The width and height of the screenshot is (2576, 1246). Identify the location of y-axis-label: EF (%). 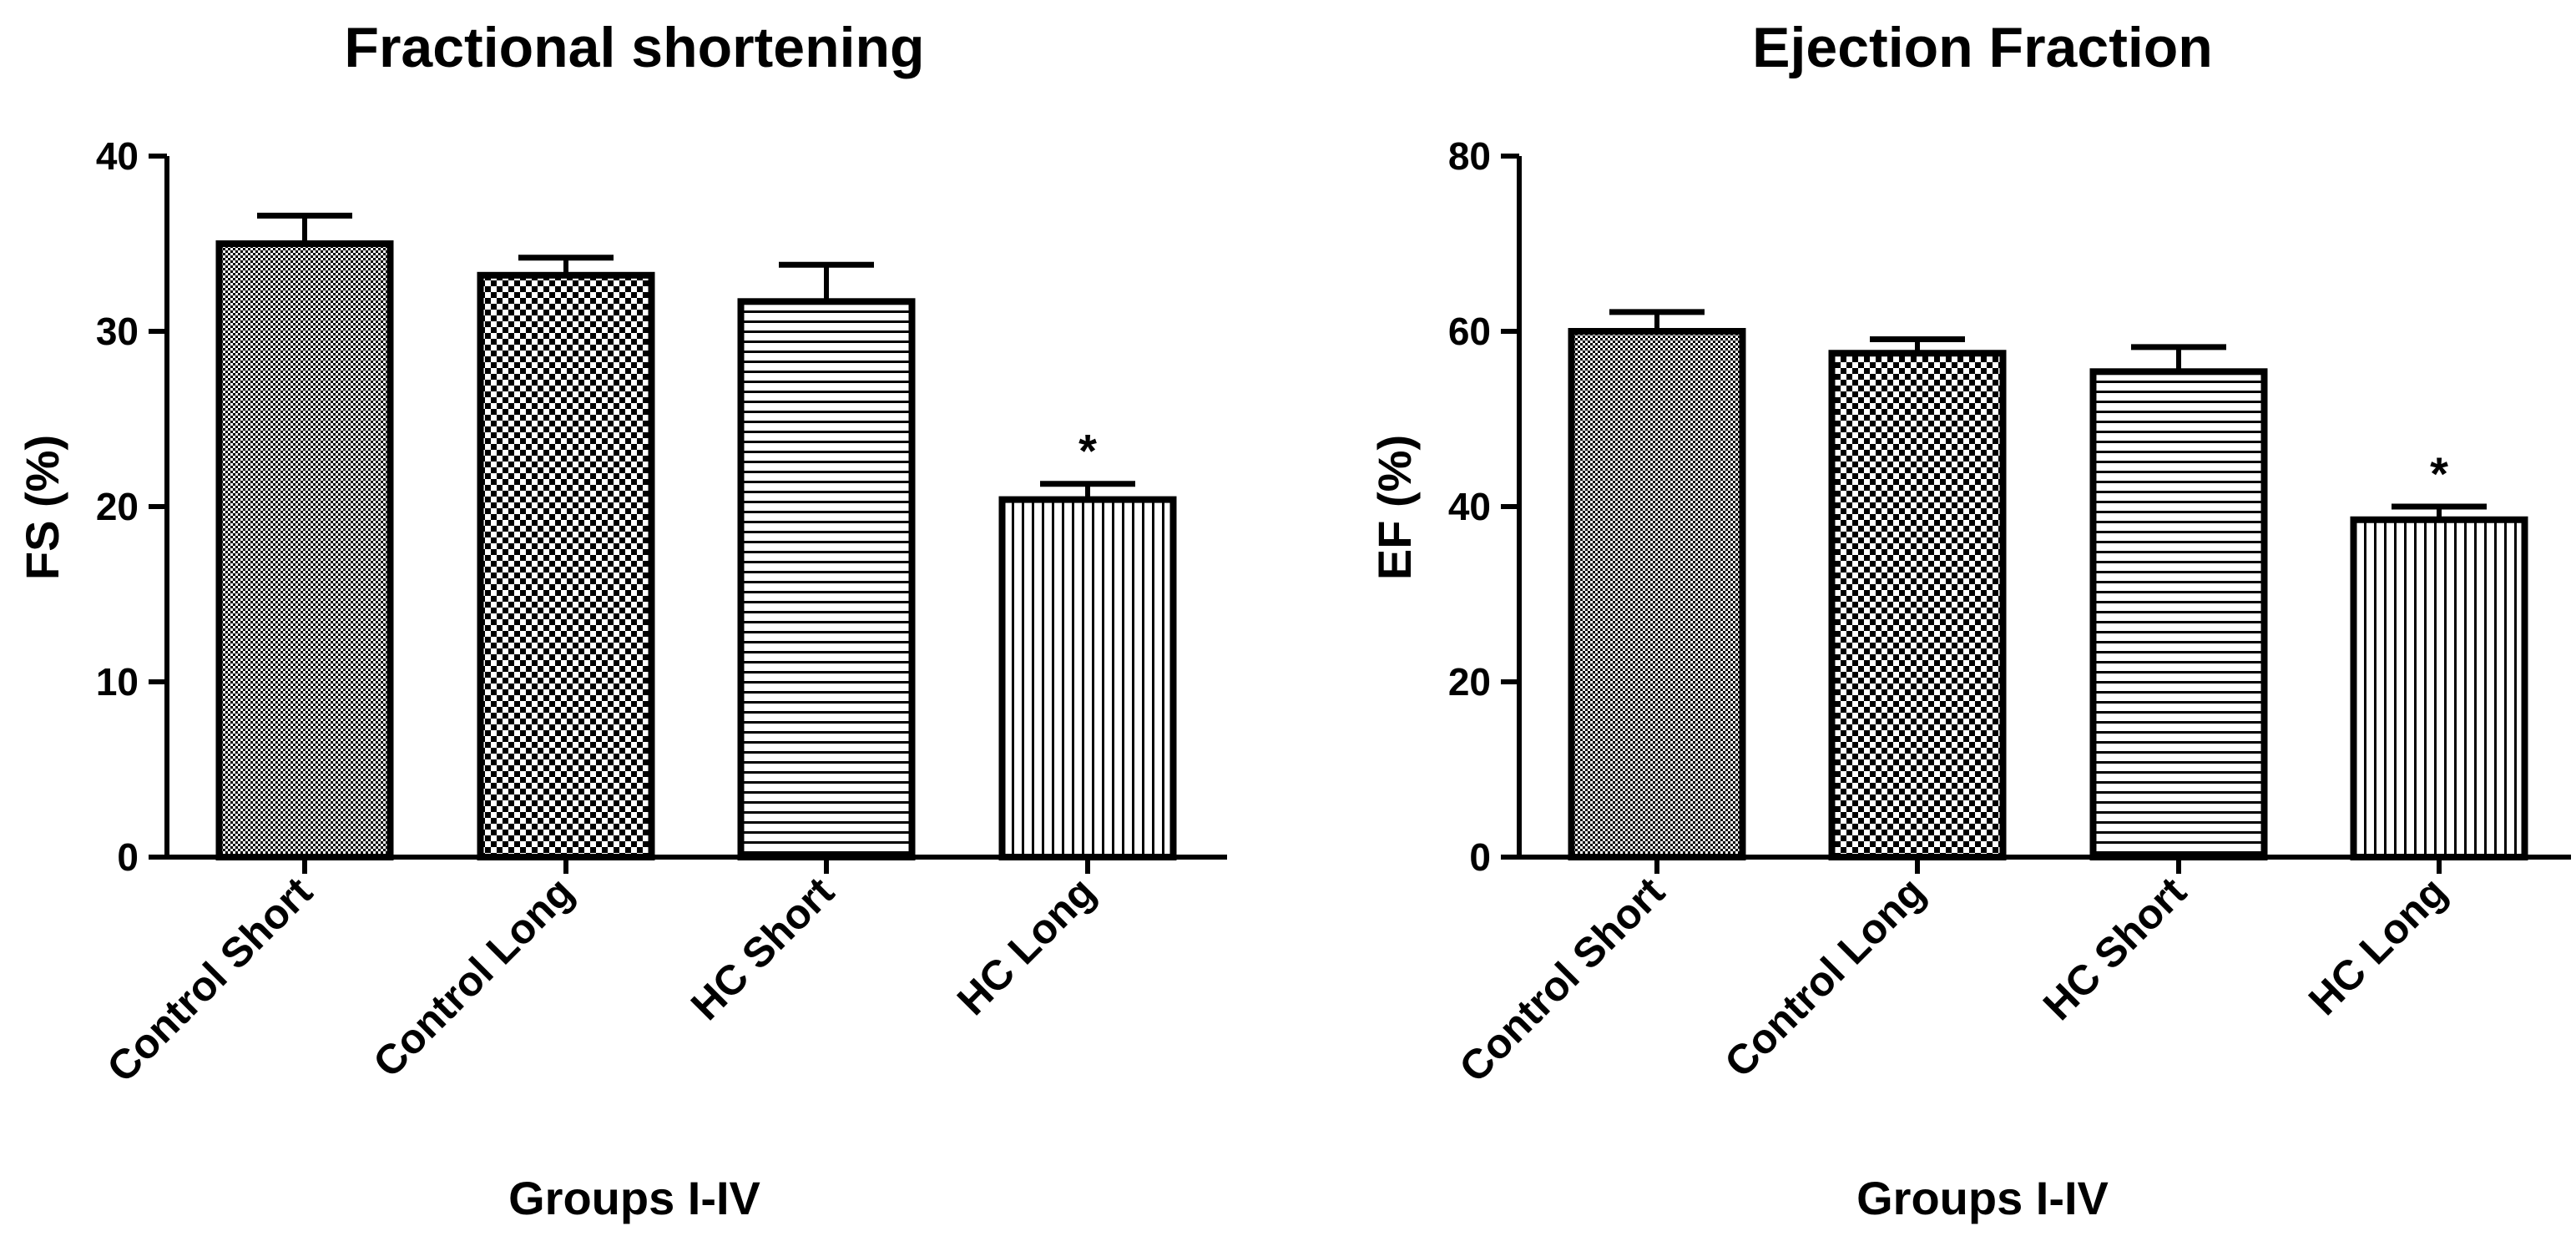
(1394, 508).